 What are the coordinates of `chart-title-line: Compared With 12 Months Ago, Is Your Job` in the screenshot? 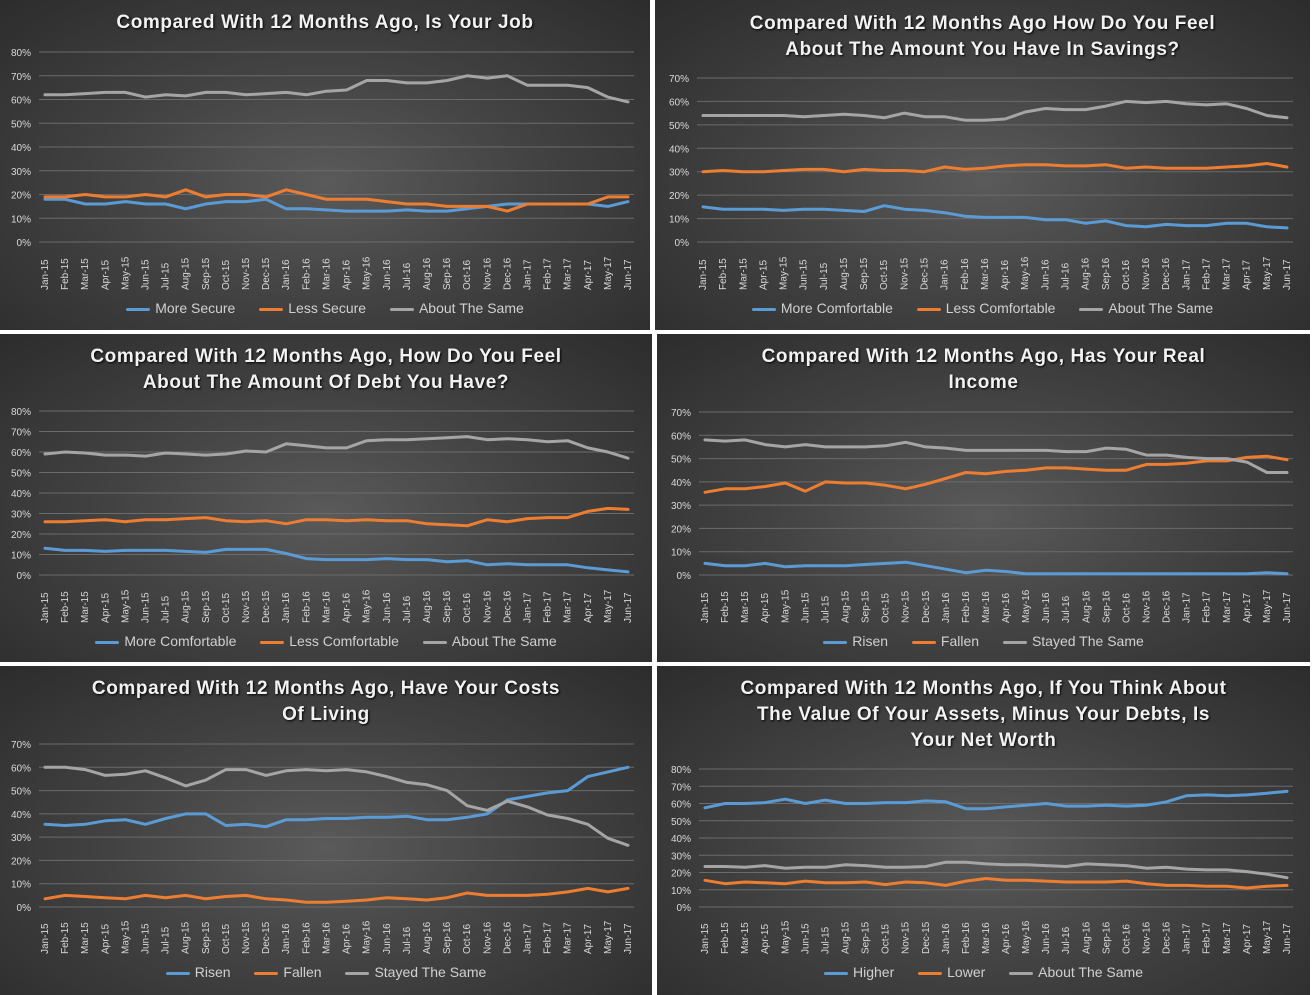 It's located at (325, 22).